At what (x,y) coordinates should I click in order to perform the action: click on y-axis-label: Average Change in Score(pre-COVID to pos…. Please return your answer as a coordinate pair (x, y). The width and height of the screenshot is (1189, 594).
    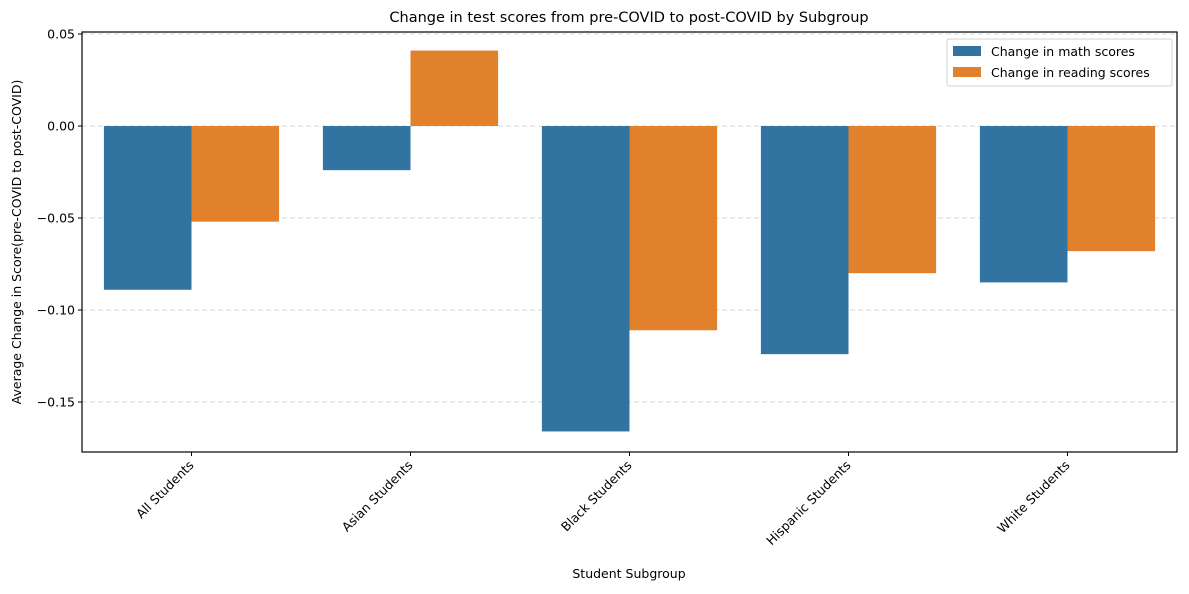
    Looking at the image, I should click on (16, 242).